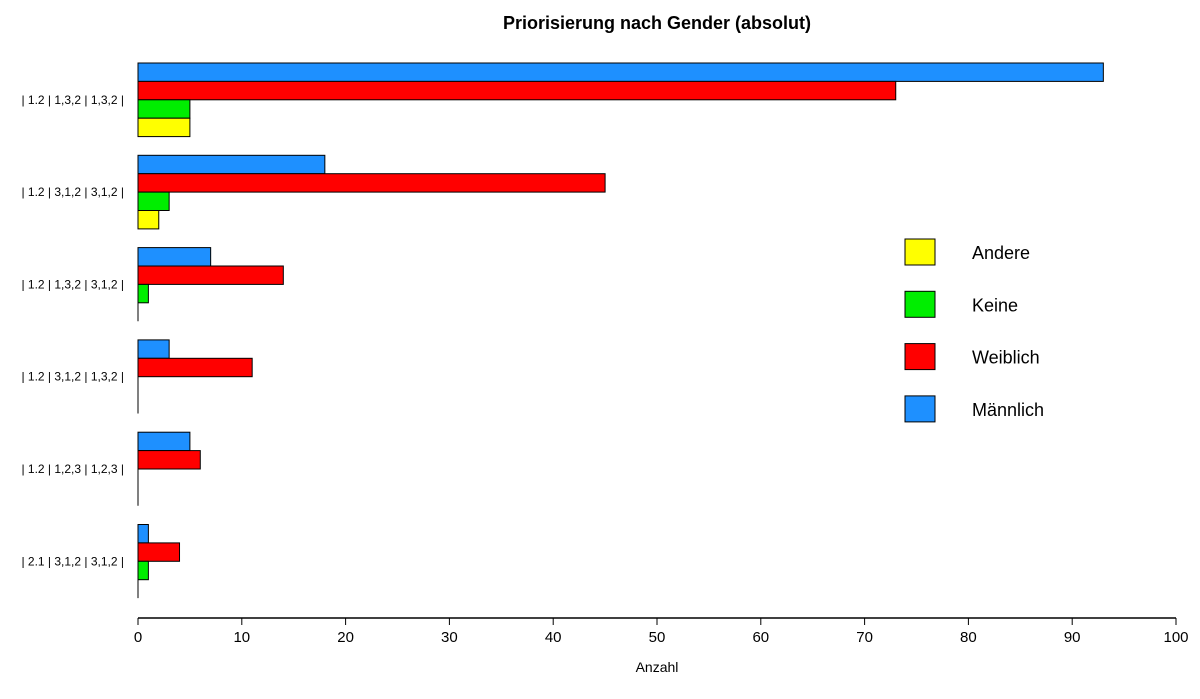 The height and width of the screenshot is (699, 1200). What do you see at coordinates (345, 637) in the screenshot?
I see `x-tick-label: 20` at bounding box center [345, 637].